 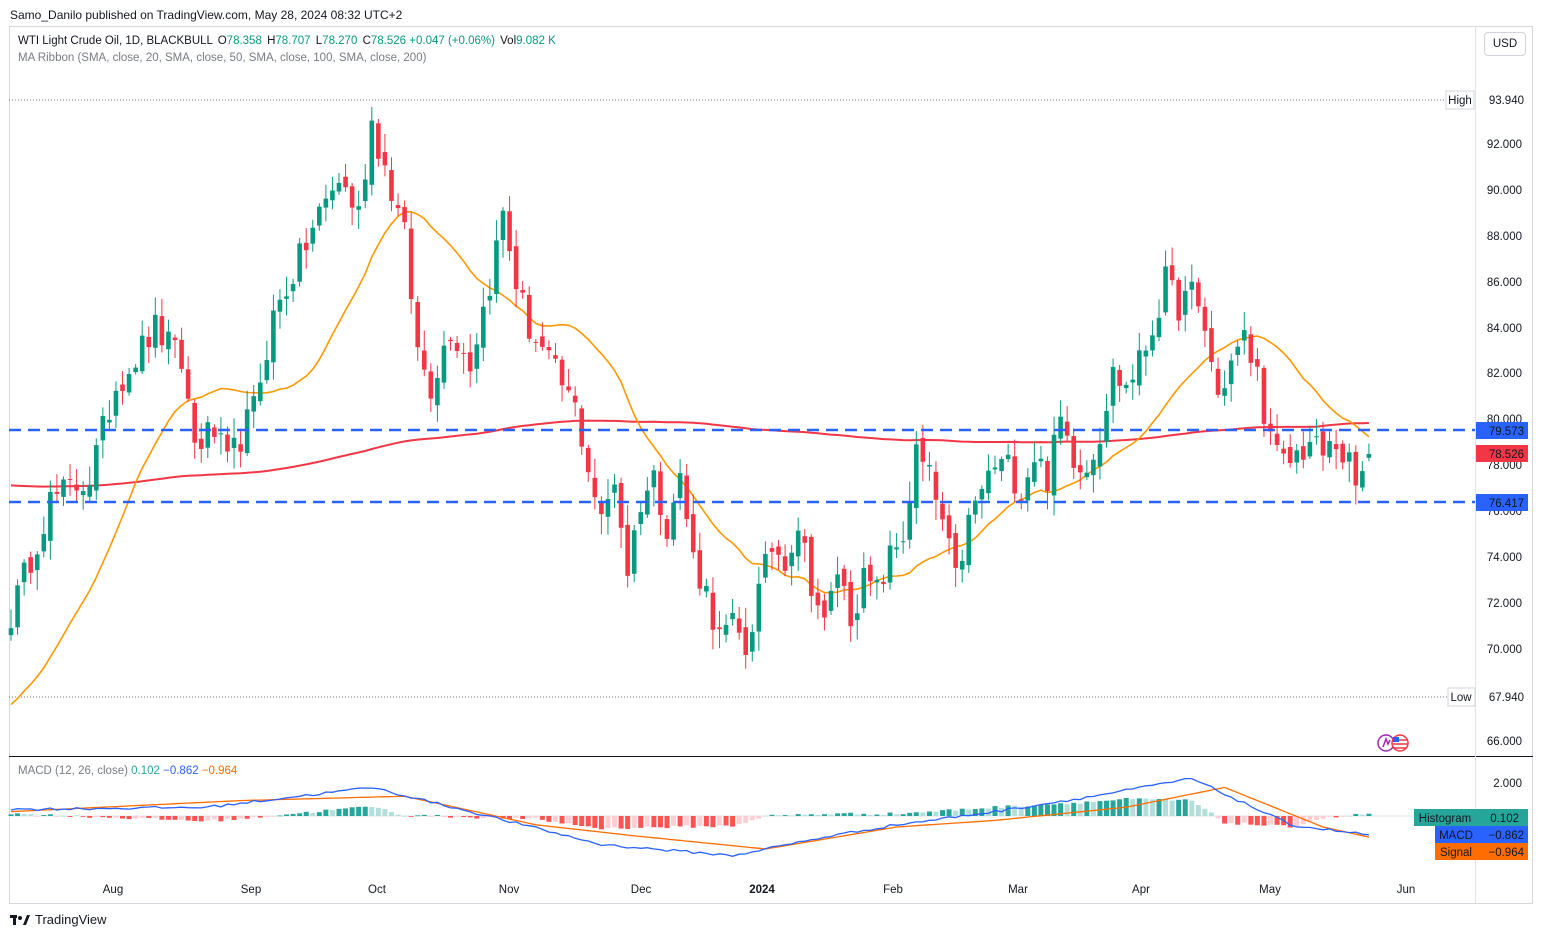 I want to click on signal-tag-label: Signal, so click(x=1456, y=853).